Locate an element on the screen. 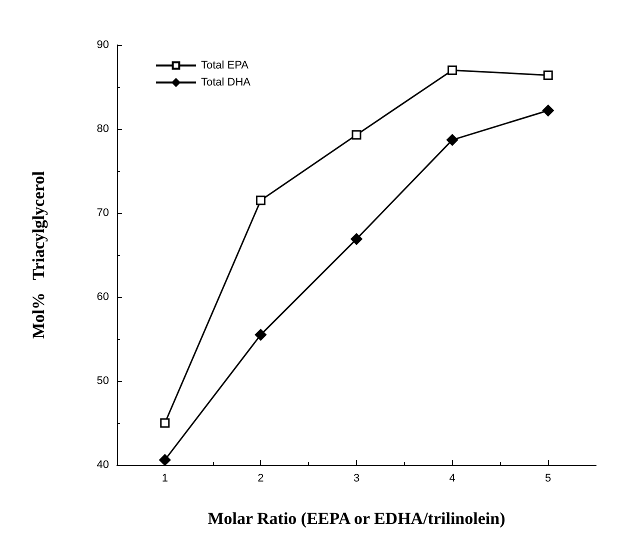 This screenshot has width=626, height=540. x-tick-label: 2 is located at coordinates (261, 478).